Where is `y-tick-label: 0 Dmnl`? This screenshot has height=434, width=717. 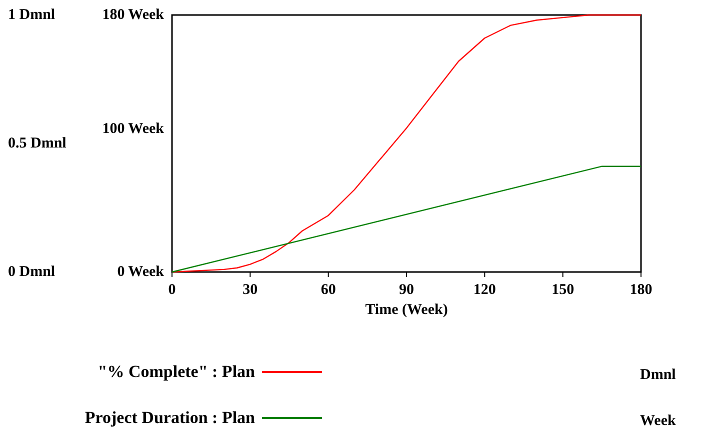 y-tick-label: 0 Dmnl is located at coordinates (32, 272).